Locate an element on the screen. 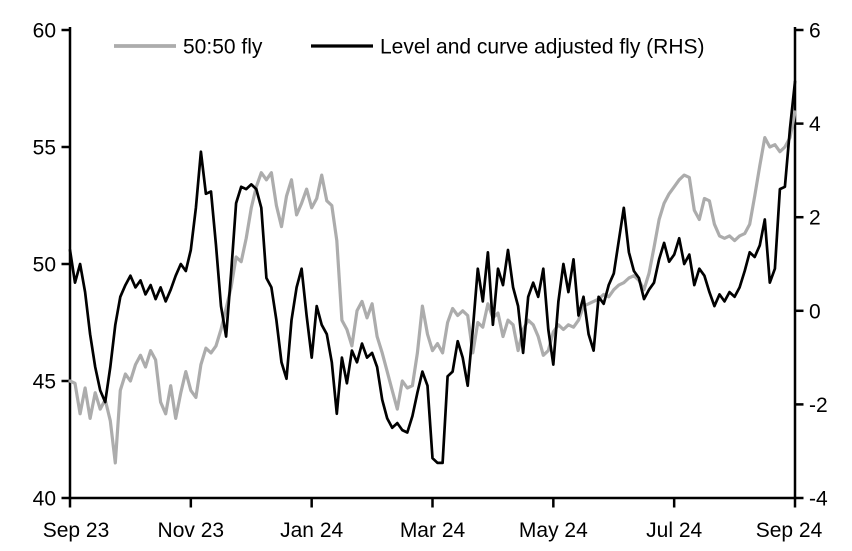  x-axis-tick-label: Sep 23 is located at coordinates (76, 530).